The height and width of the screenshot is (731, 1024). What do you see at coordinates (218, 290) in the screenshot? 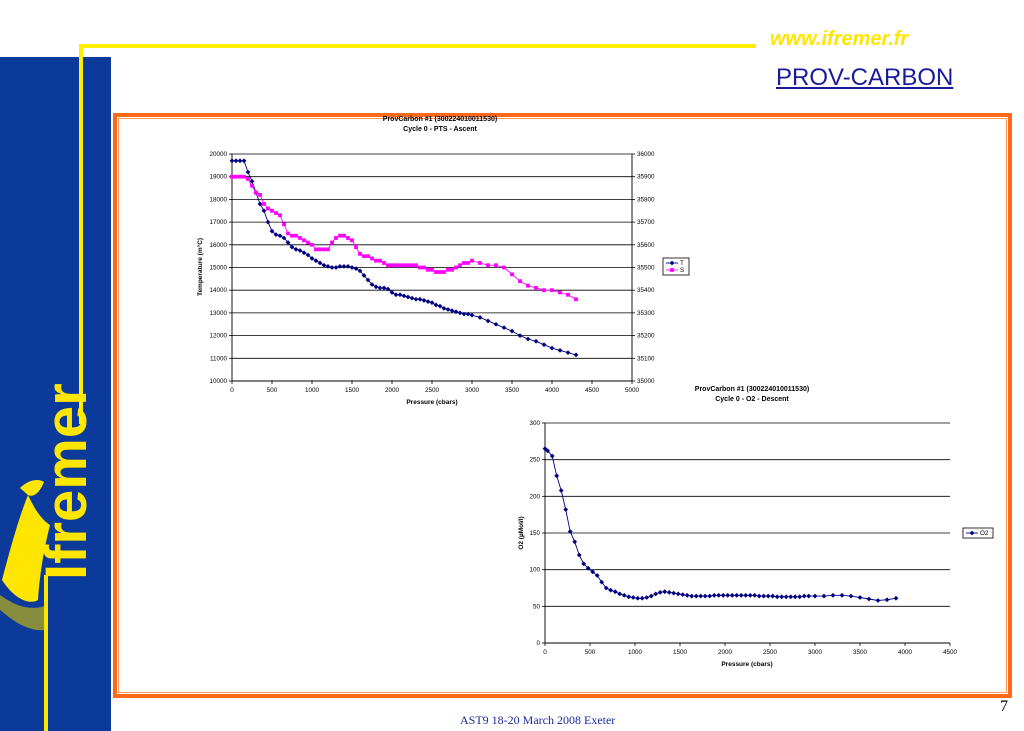
I see `y-tick-label: 14000` at bounding box center [218, 290].